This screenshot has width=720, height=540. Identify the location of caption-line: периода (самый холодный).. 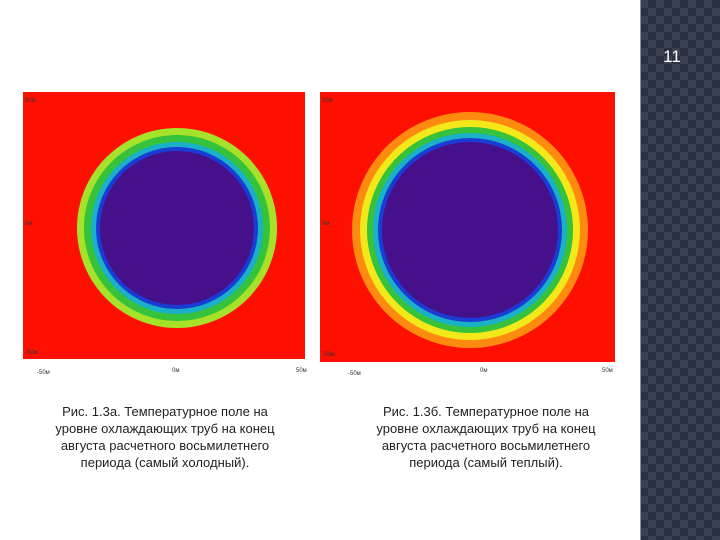
(165, 462).